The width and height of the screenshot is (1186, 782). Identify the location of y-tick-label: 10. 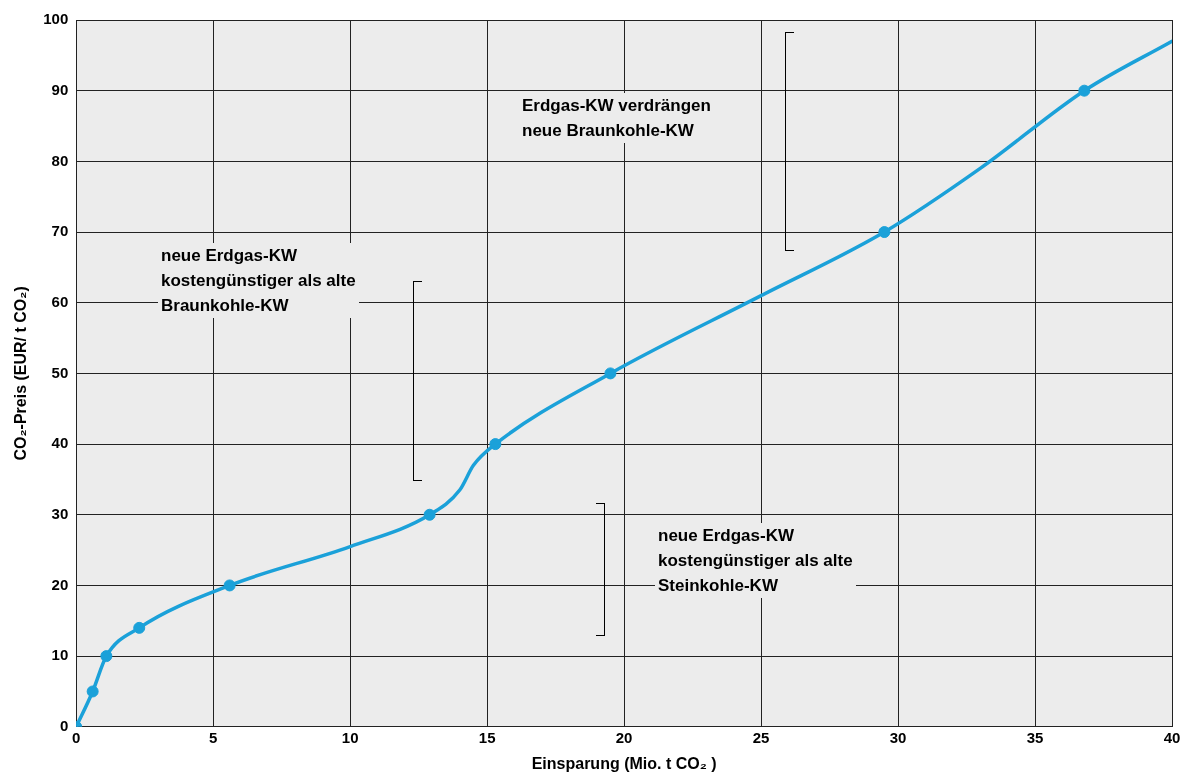
(60, 655).